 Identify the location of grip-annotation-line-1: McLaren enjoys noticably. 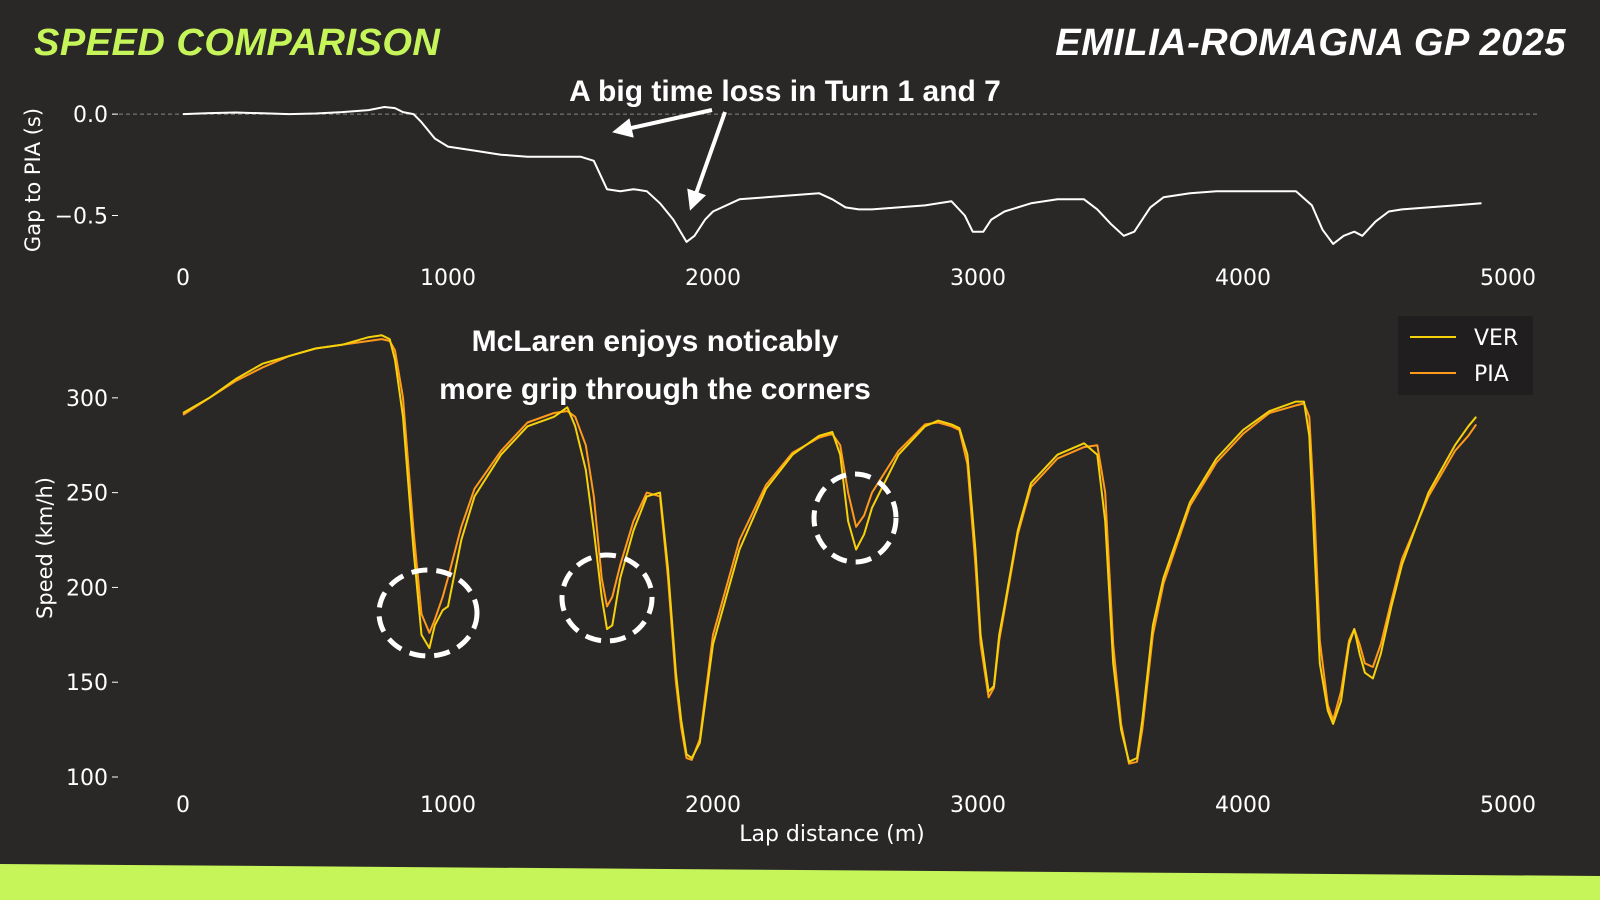
(655, 341).